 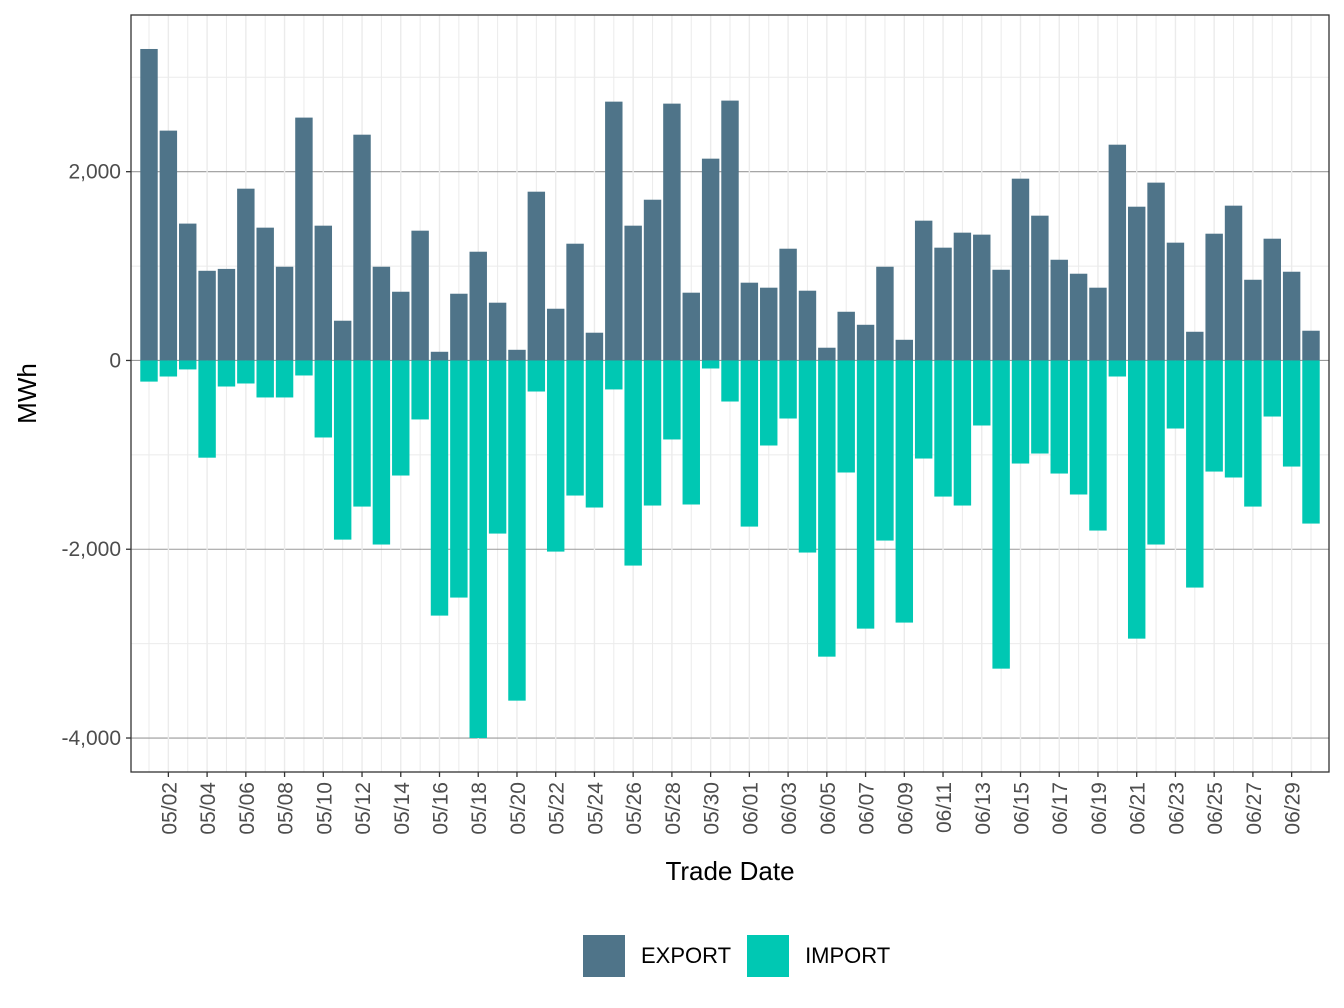 I want to click on x-tick-label: 06/05, so click(x=828, y=808).